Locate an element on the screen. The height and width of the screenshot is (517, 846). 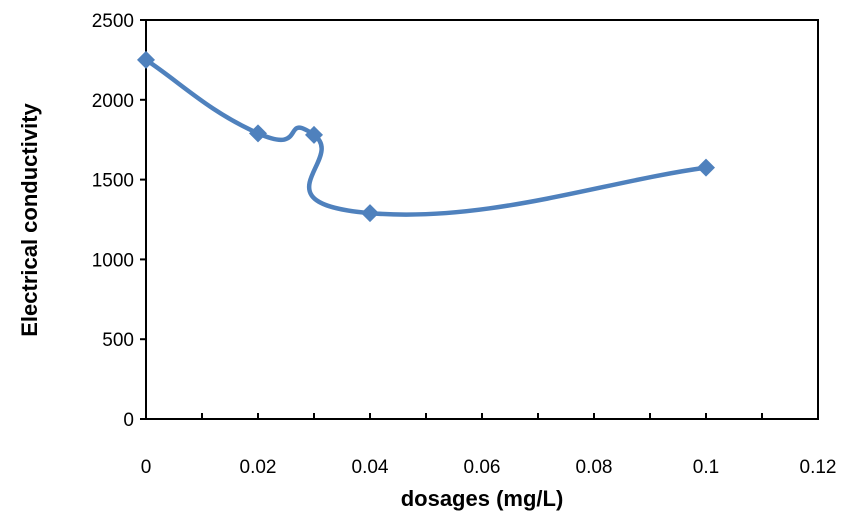
y-axis-ticks: 0 500 1000 1500 2000 2500 is located at coordinates (119, 221).